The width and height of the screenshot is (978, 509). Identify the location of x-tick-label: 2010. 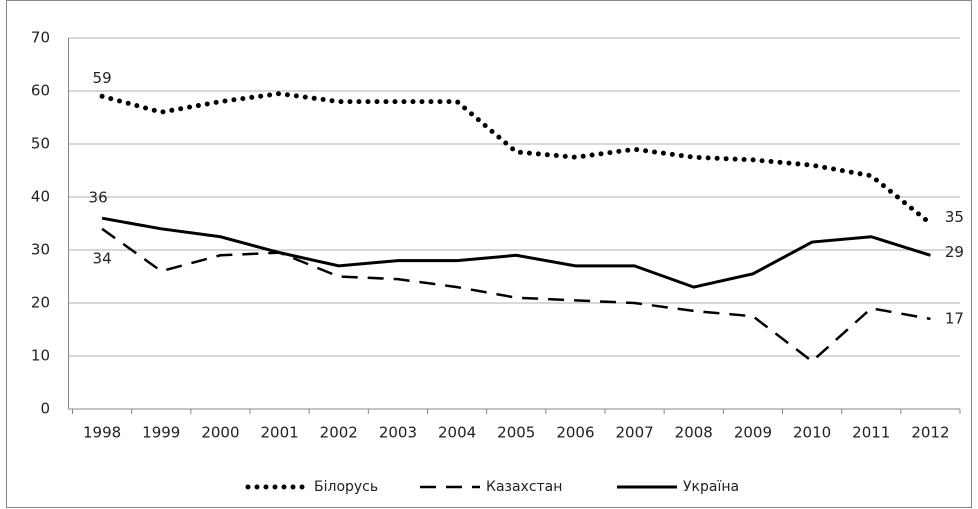
(812, 433).